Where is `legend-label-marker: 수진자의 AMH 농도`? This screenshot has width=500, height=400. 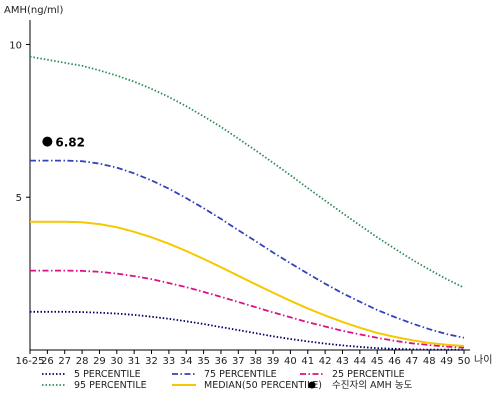
legend-label-marker: 수진자의 AMH 농도 is located at coordinates (372, 385).